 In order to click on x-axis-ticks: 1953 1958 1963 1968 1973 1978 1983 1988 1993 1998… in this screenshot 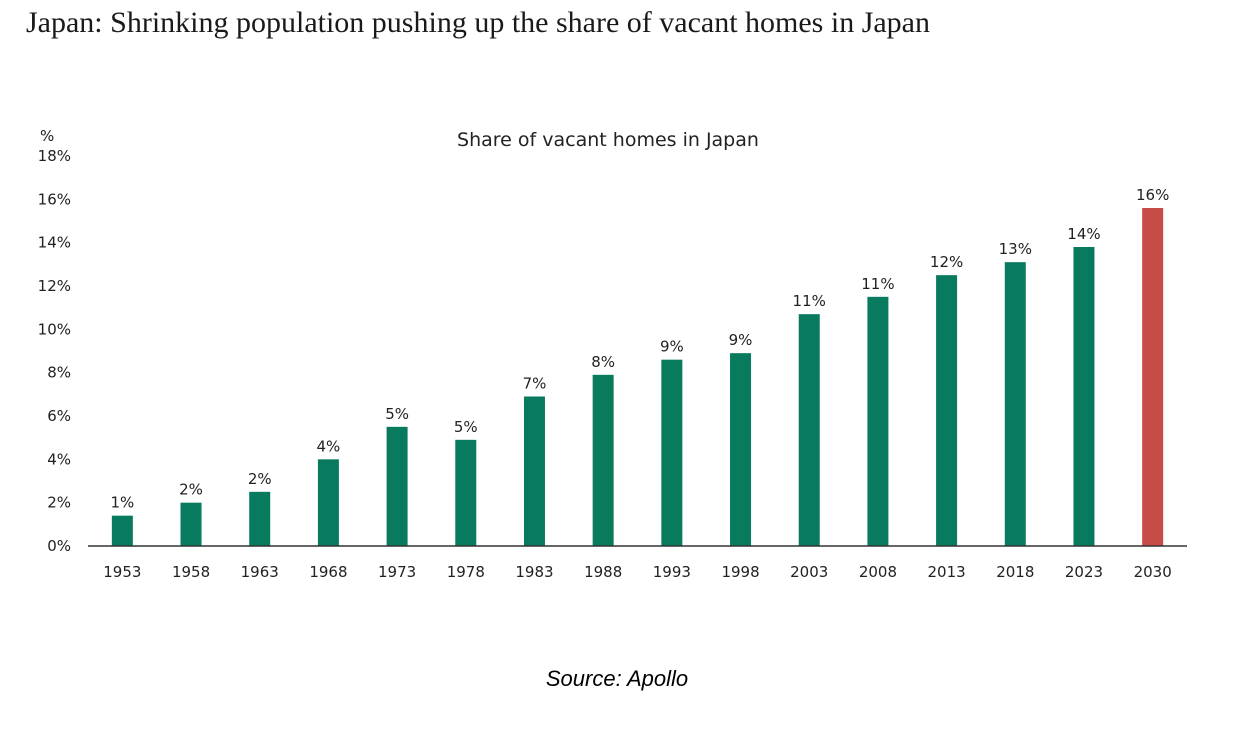, I will do `click(637, 572)`.